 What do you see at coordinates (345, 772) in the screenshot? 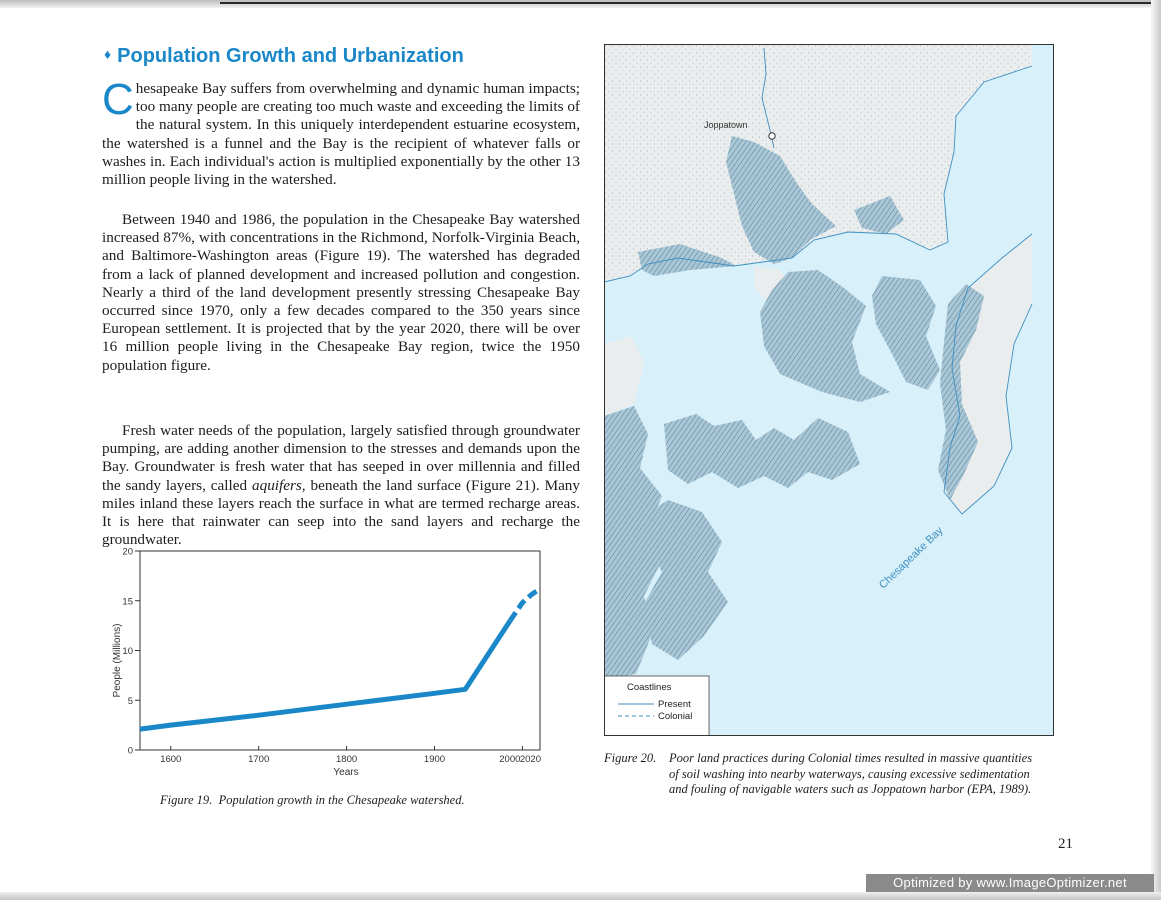
I see `x-axis-label: Years` at bounding box center [345, 772].